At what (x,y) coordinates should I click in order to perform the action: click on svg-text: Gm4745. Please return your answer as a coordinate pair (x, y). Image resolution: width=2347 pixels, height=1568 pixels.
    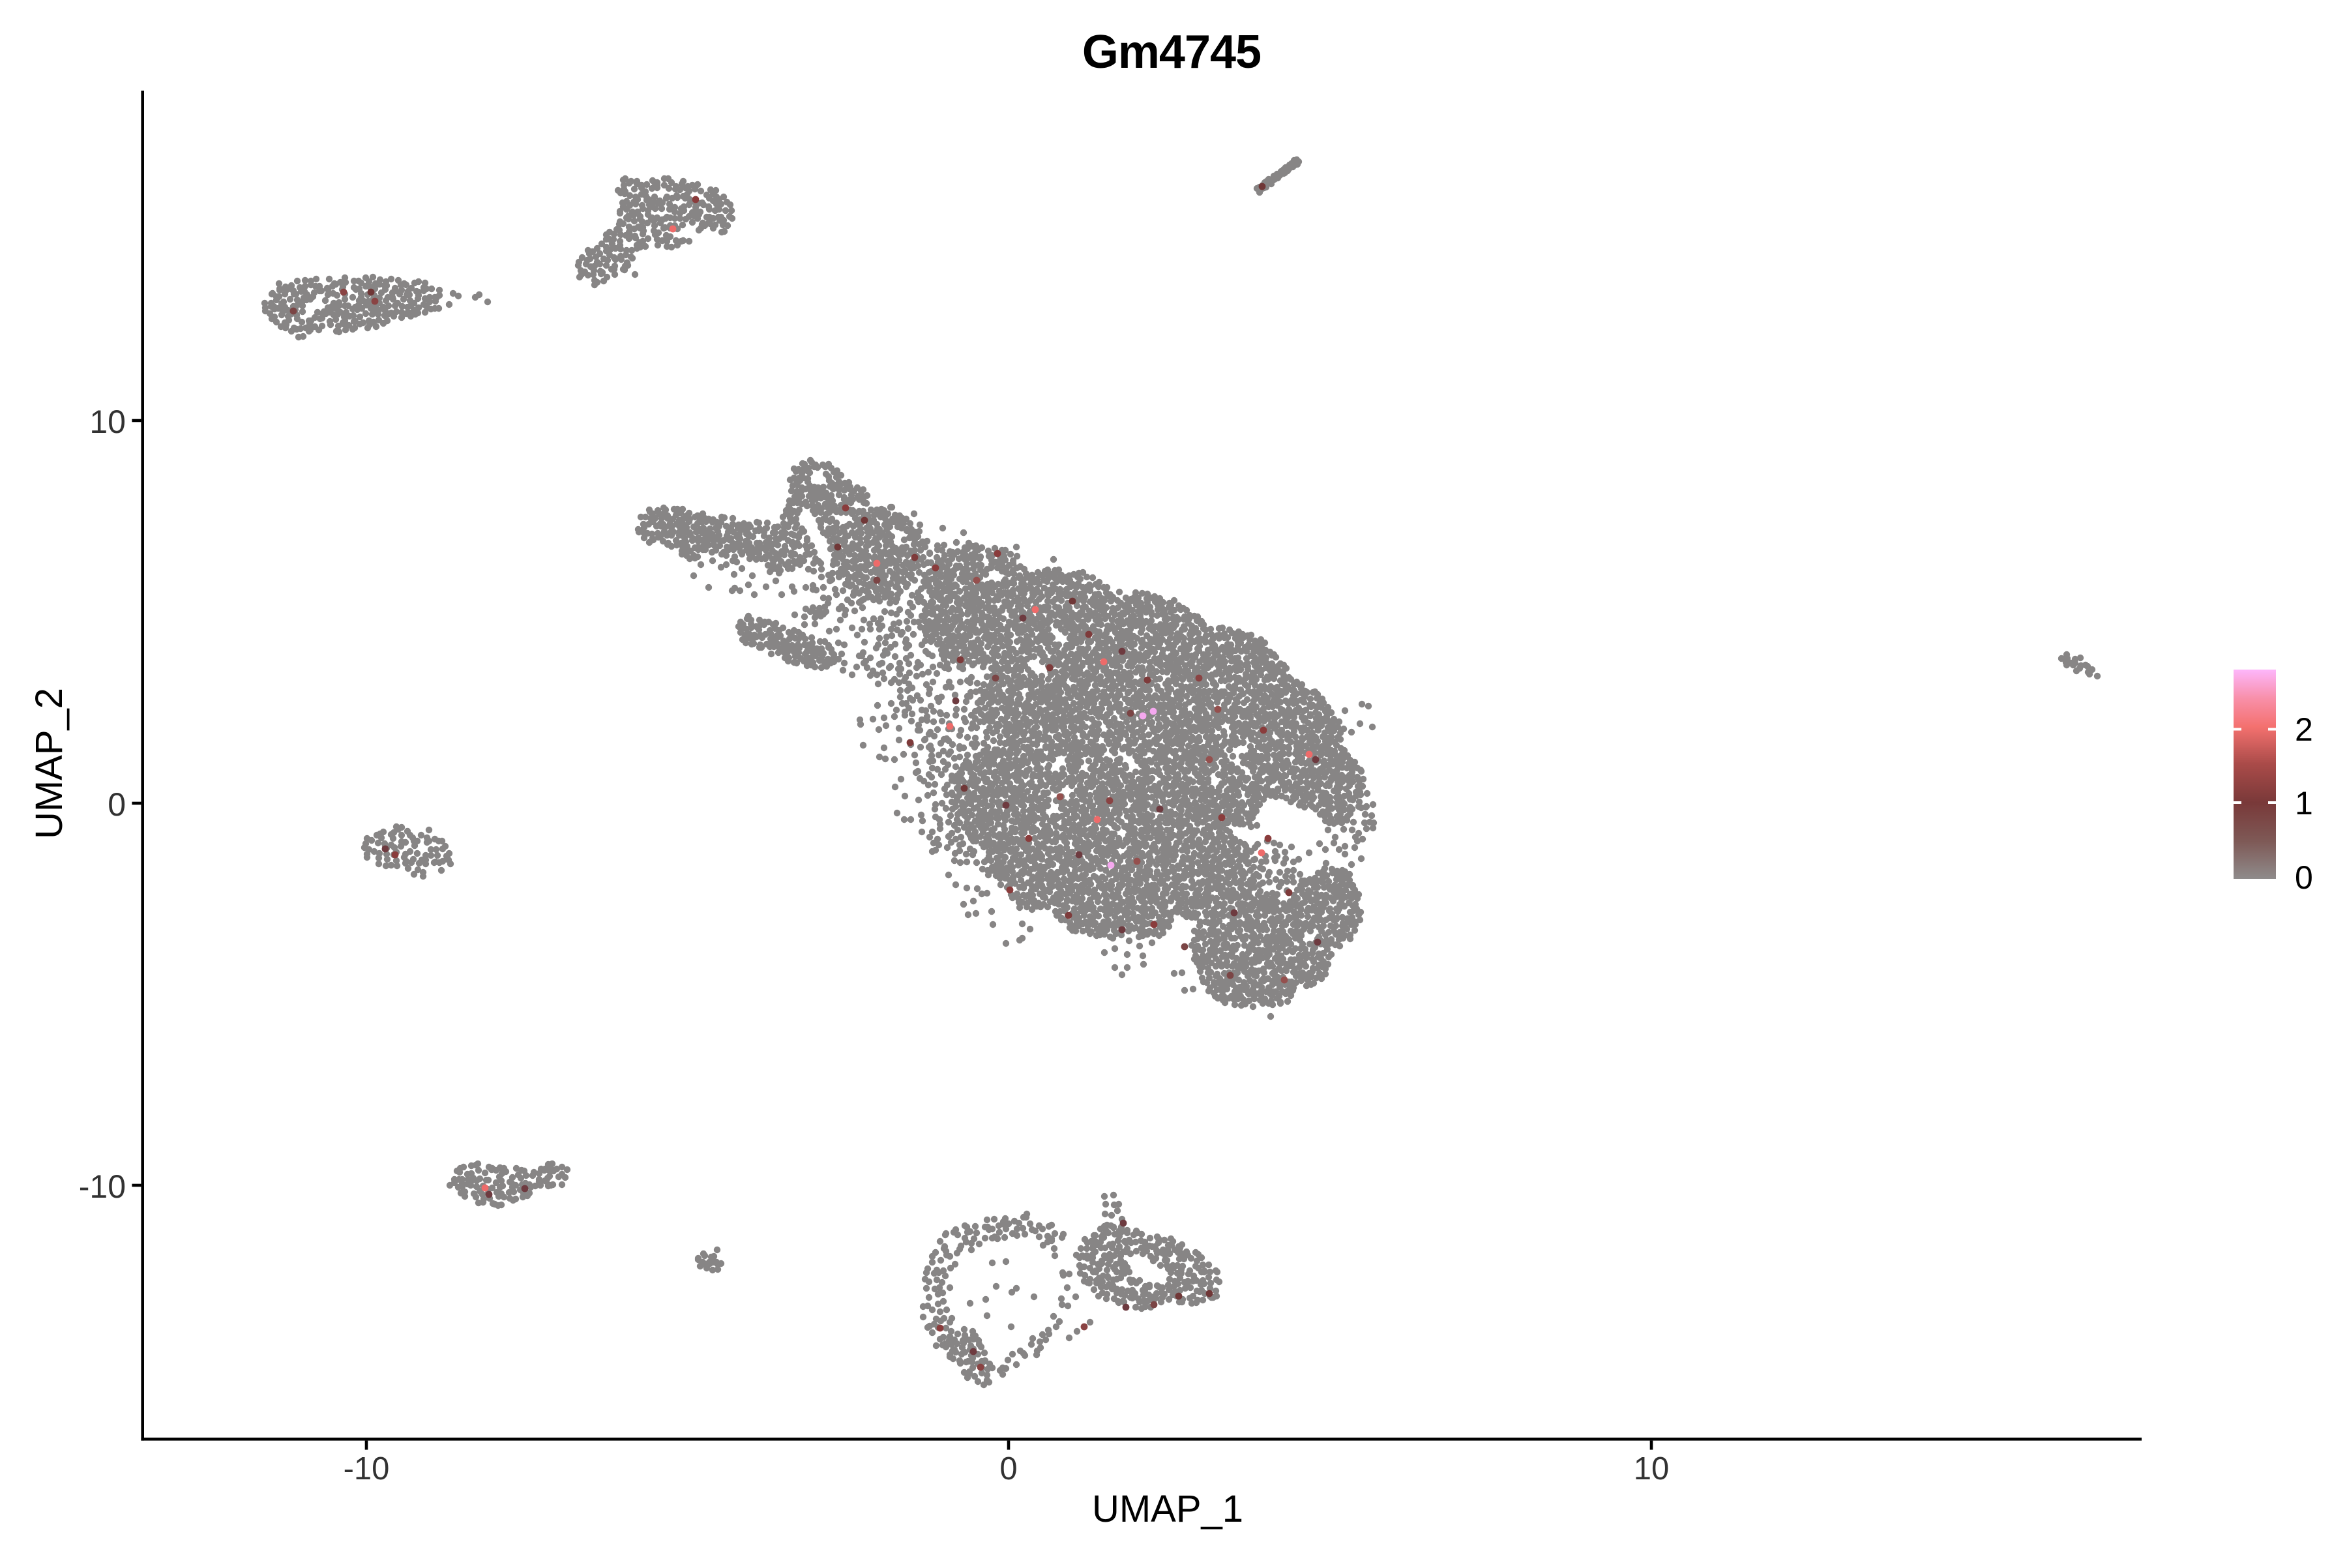
    Looking at the image, I should click on (1171, 52).